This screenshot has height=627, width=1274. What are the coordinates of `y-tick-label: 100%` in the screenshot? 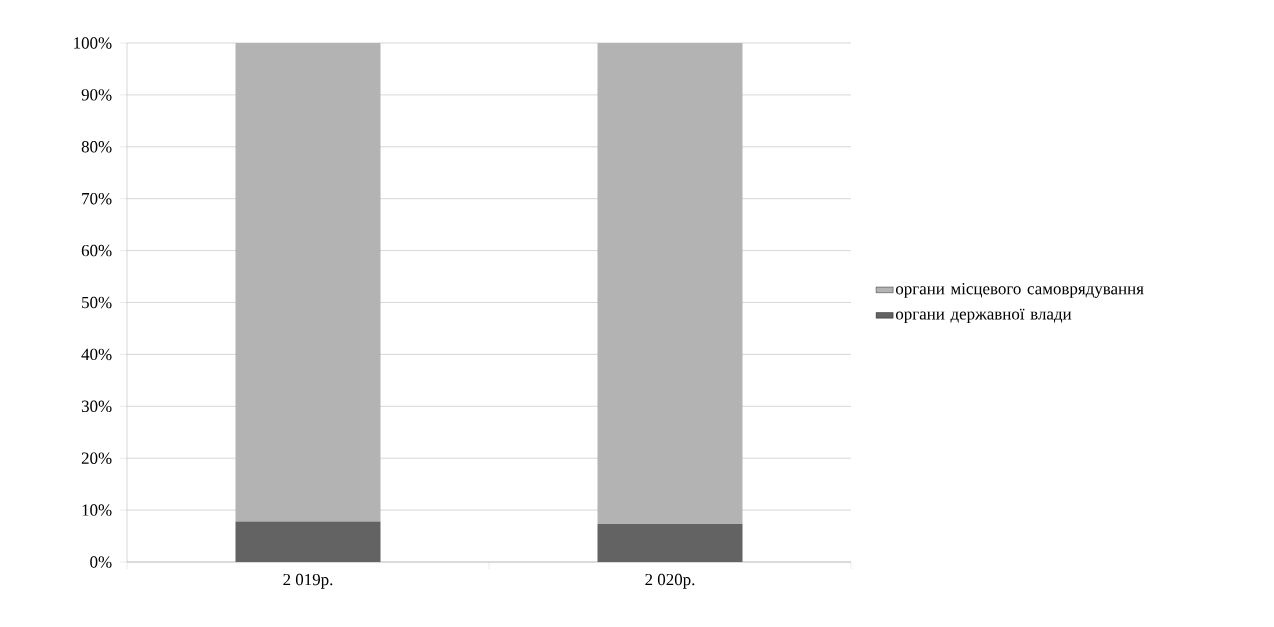 It's located at (93, 43).